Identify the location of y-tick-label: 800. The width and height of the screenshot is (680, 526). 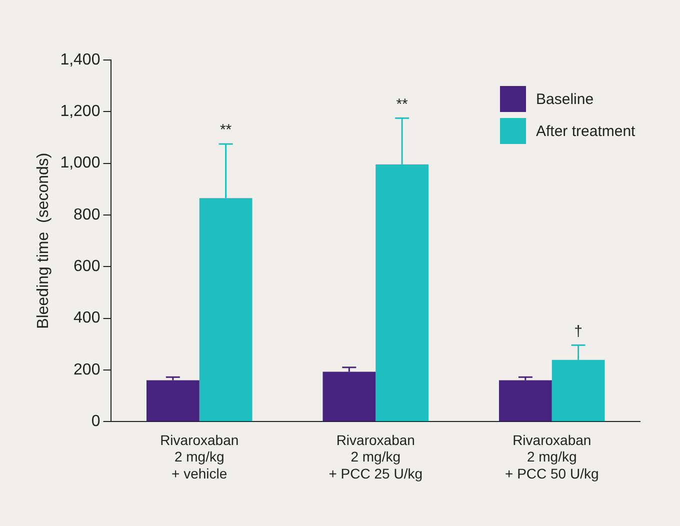
(87, 215).